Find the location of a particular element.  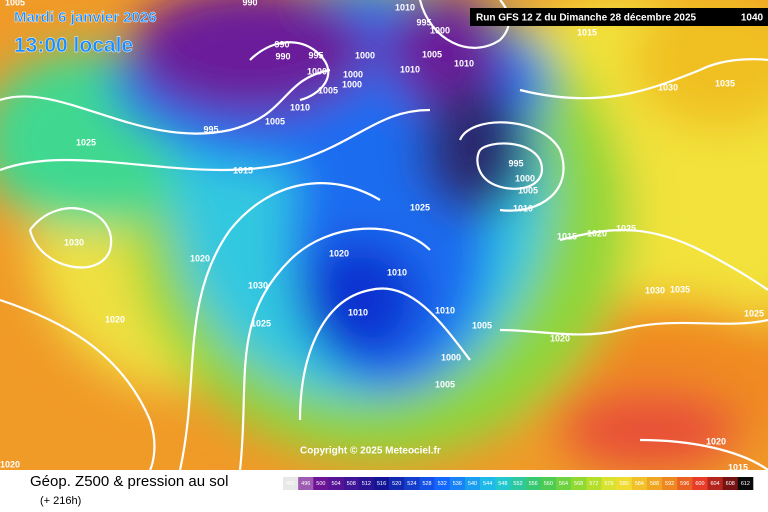

scale-label: 504 is located at coordinates (335, 484).